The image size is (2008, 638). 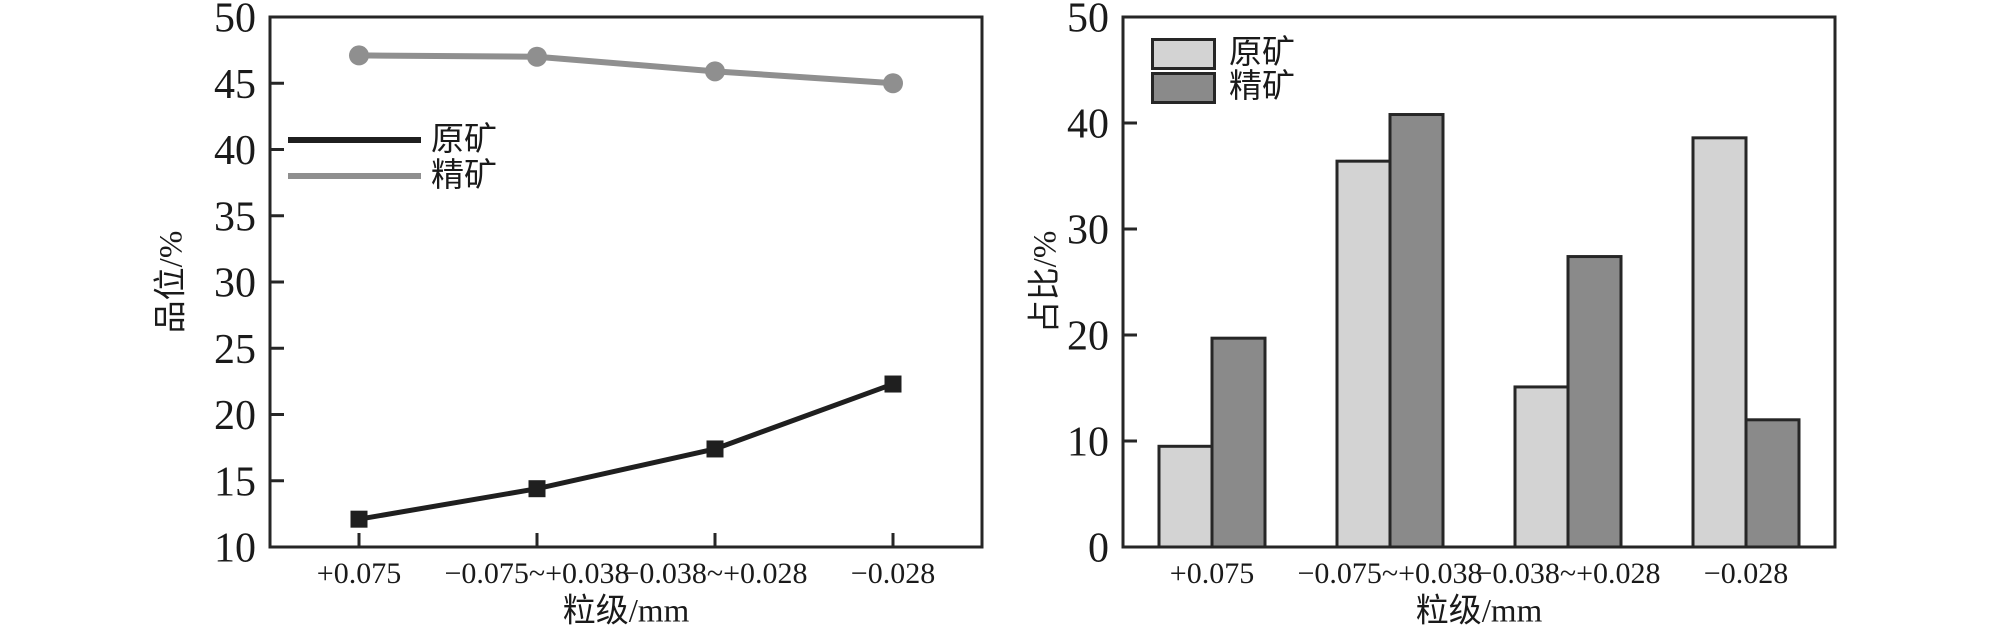 I want to click on y-tick-label: 25, so click(x=235, y=350).